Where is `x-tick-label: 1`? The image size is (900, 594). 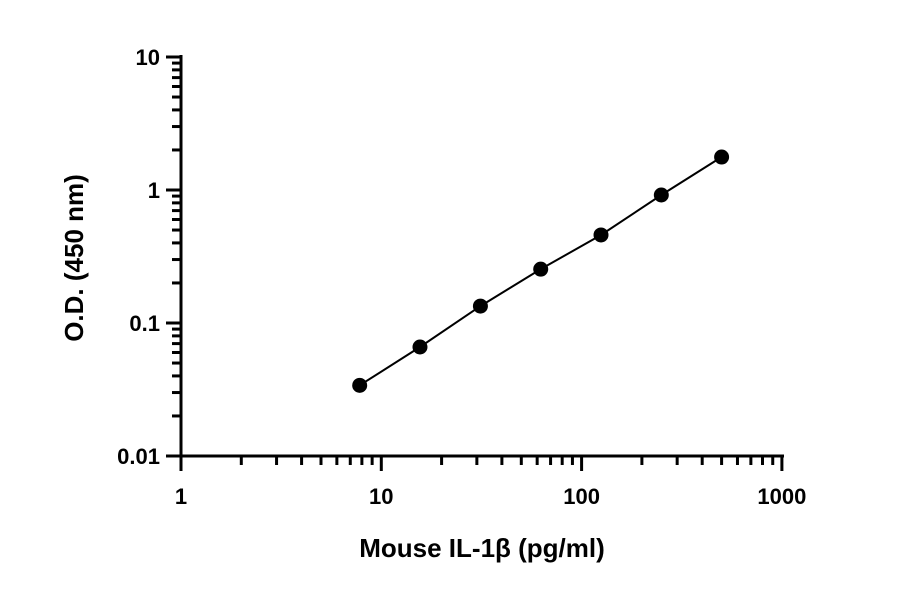 x-tick-label: 1 is located at coordinates (181, 496).